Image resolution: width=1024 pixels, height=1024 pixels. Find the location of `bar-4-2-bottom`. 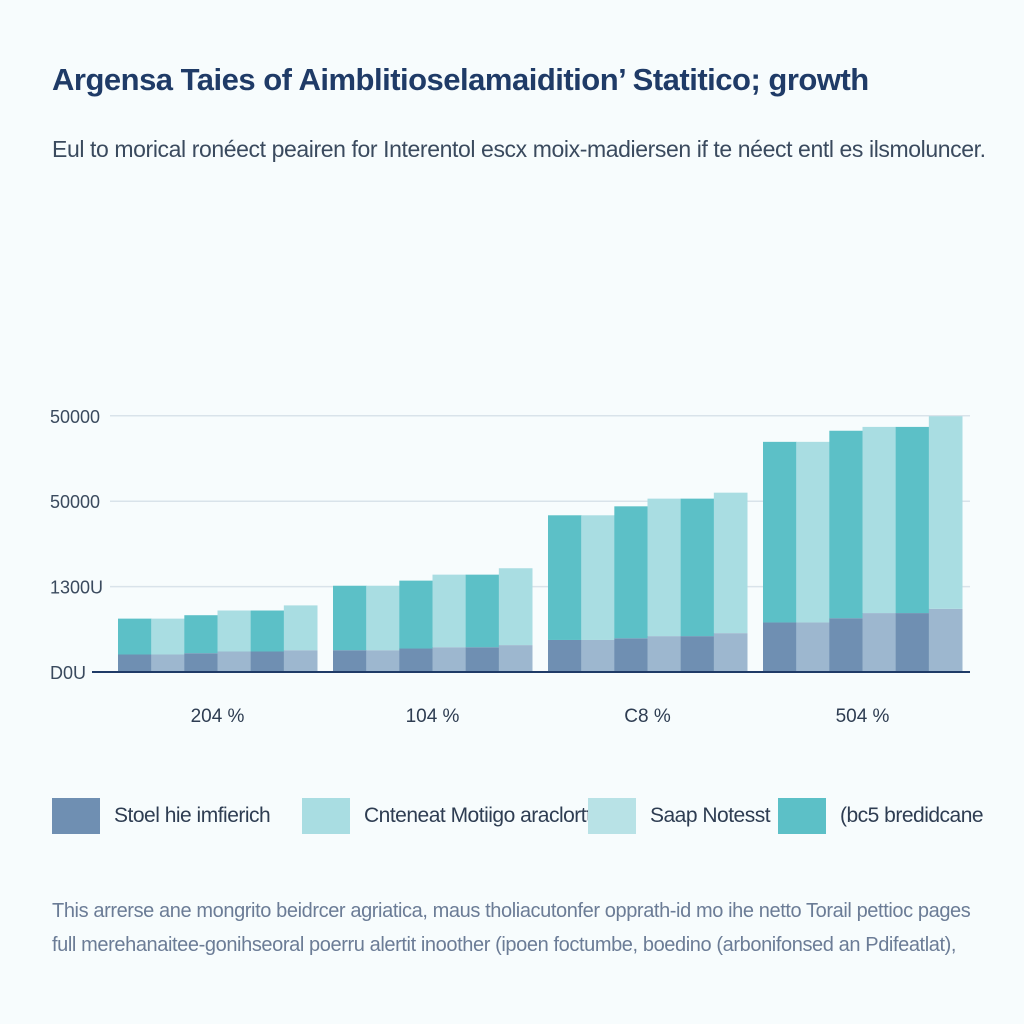

bar-4-2-bottom is located at coordinates (813, 647).